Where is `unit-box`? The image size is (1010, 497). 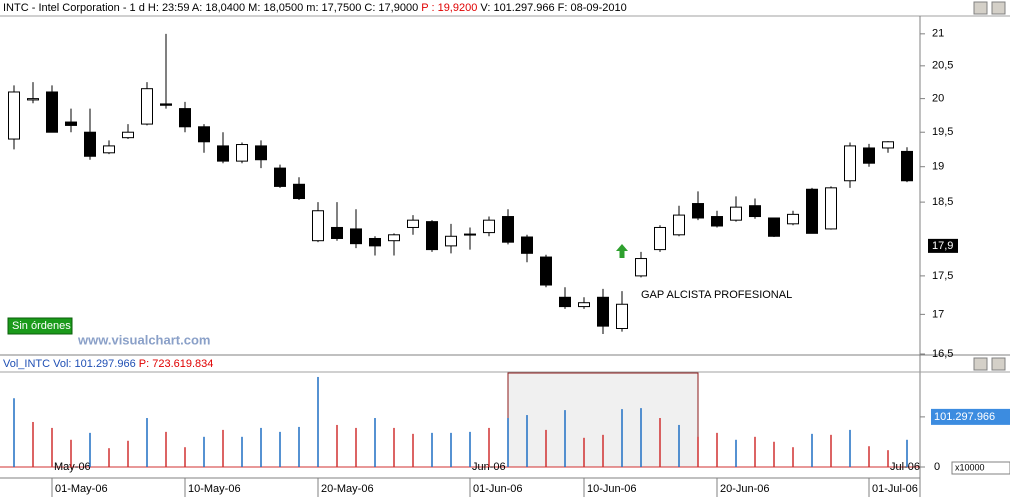
unit-box is located at coordinates (980, 468).